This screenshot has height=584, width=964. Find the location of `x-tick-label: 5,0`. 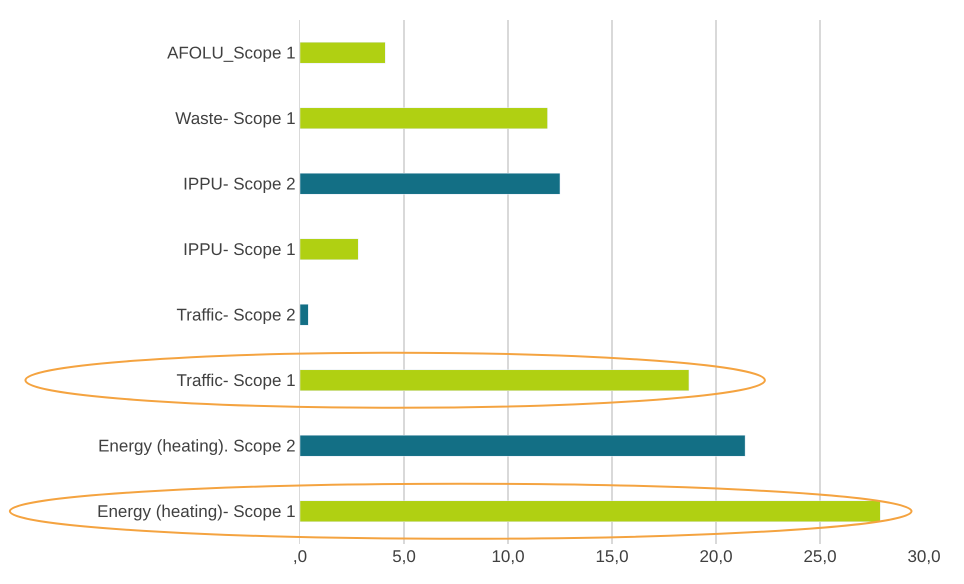

x-tick-label: 5,0 is located at coordinates (404, 556).